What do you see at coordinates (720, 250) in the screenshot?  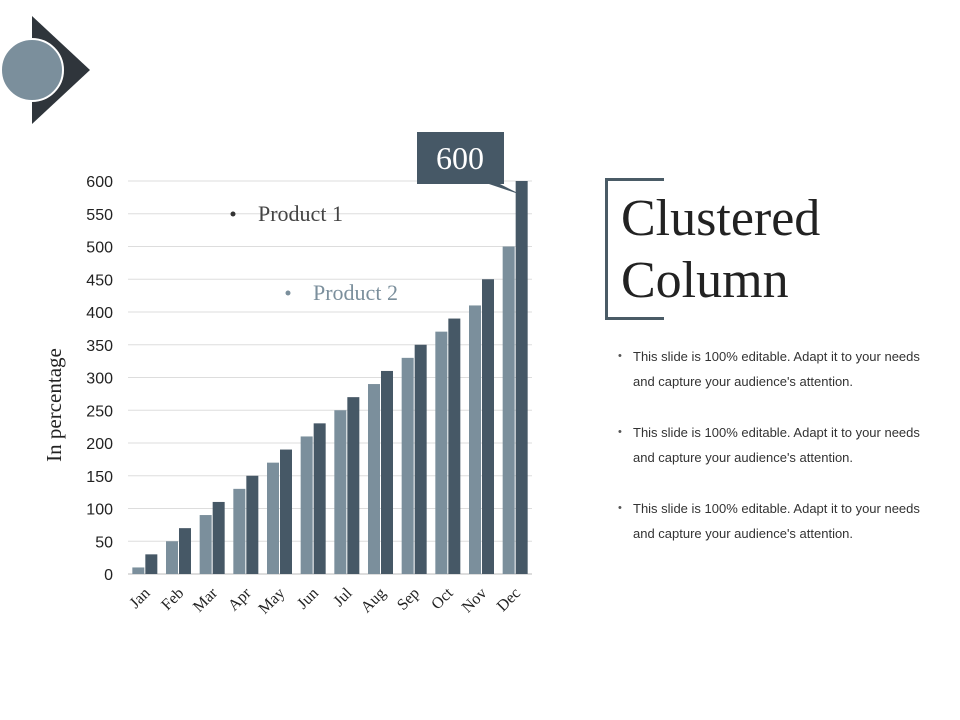 I see `slide-title: Clustered Column` at bounding box center [720, 250].